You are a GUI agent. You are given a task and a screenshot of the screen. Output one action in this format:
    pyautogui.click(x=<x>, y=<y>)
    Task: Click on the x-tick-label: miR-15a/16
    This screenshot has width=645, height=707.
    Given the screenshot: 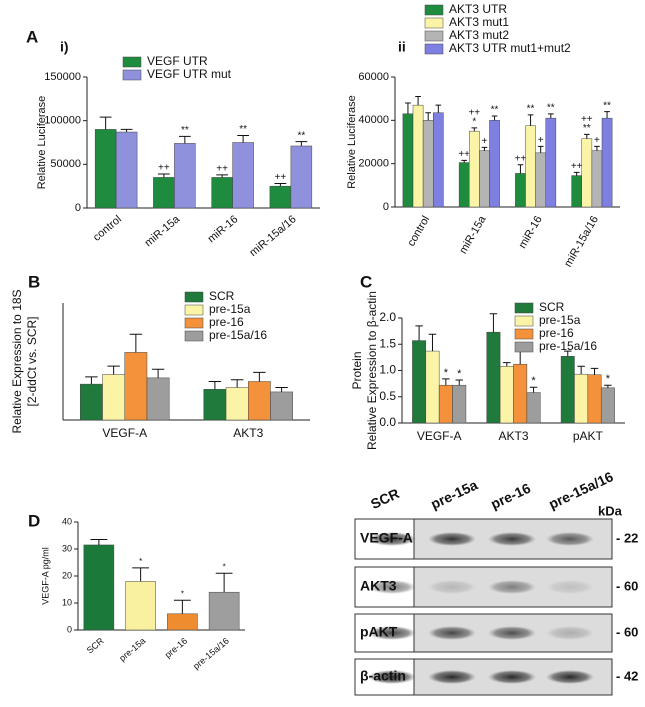 What is the action you would take?
    pyautogui.click(x=272, y=236)
    